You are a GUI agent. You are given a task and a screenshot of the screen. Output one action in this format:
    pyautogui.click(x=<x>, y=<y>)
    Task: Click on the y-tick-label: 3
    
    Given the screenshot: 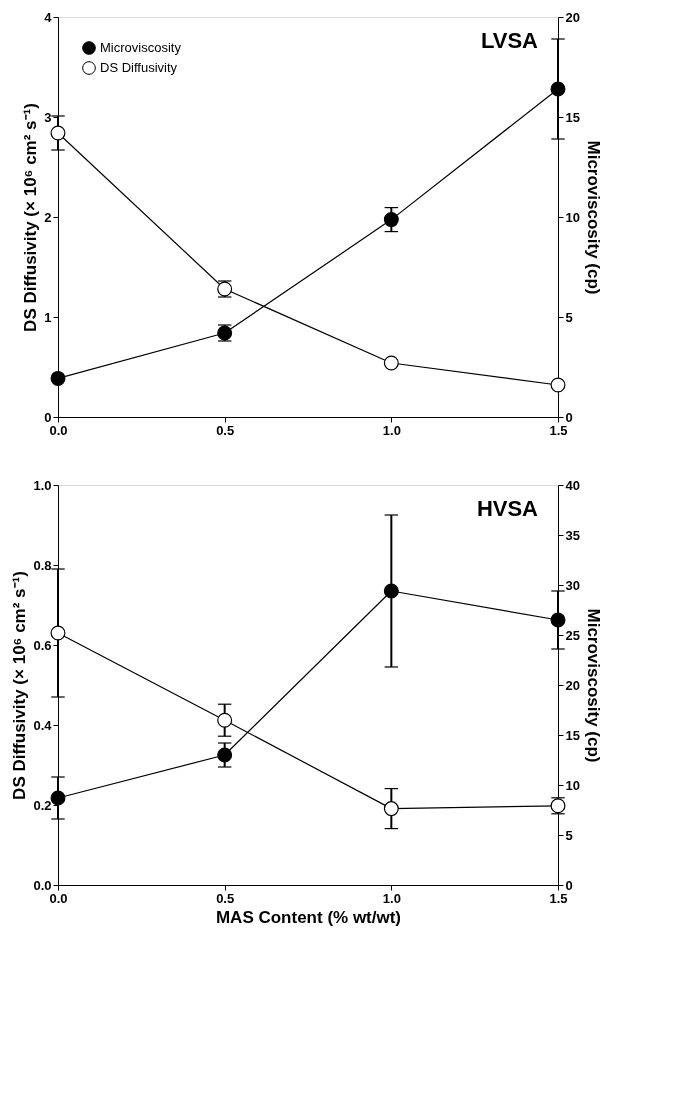 What is the action you would take?
    pyautogui.click(x=48, y=117)
    